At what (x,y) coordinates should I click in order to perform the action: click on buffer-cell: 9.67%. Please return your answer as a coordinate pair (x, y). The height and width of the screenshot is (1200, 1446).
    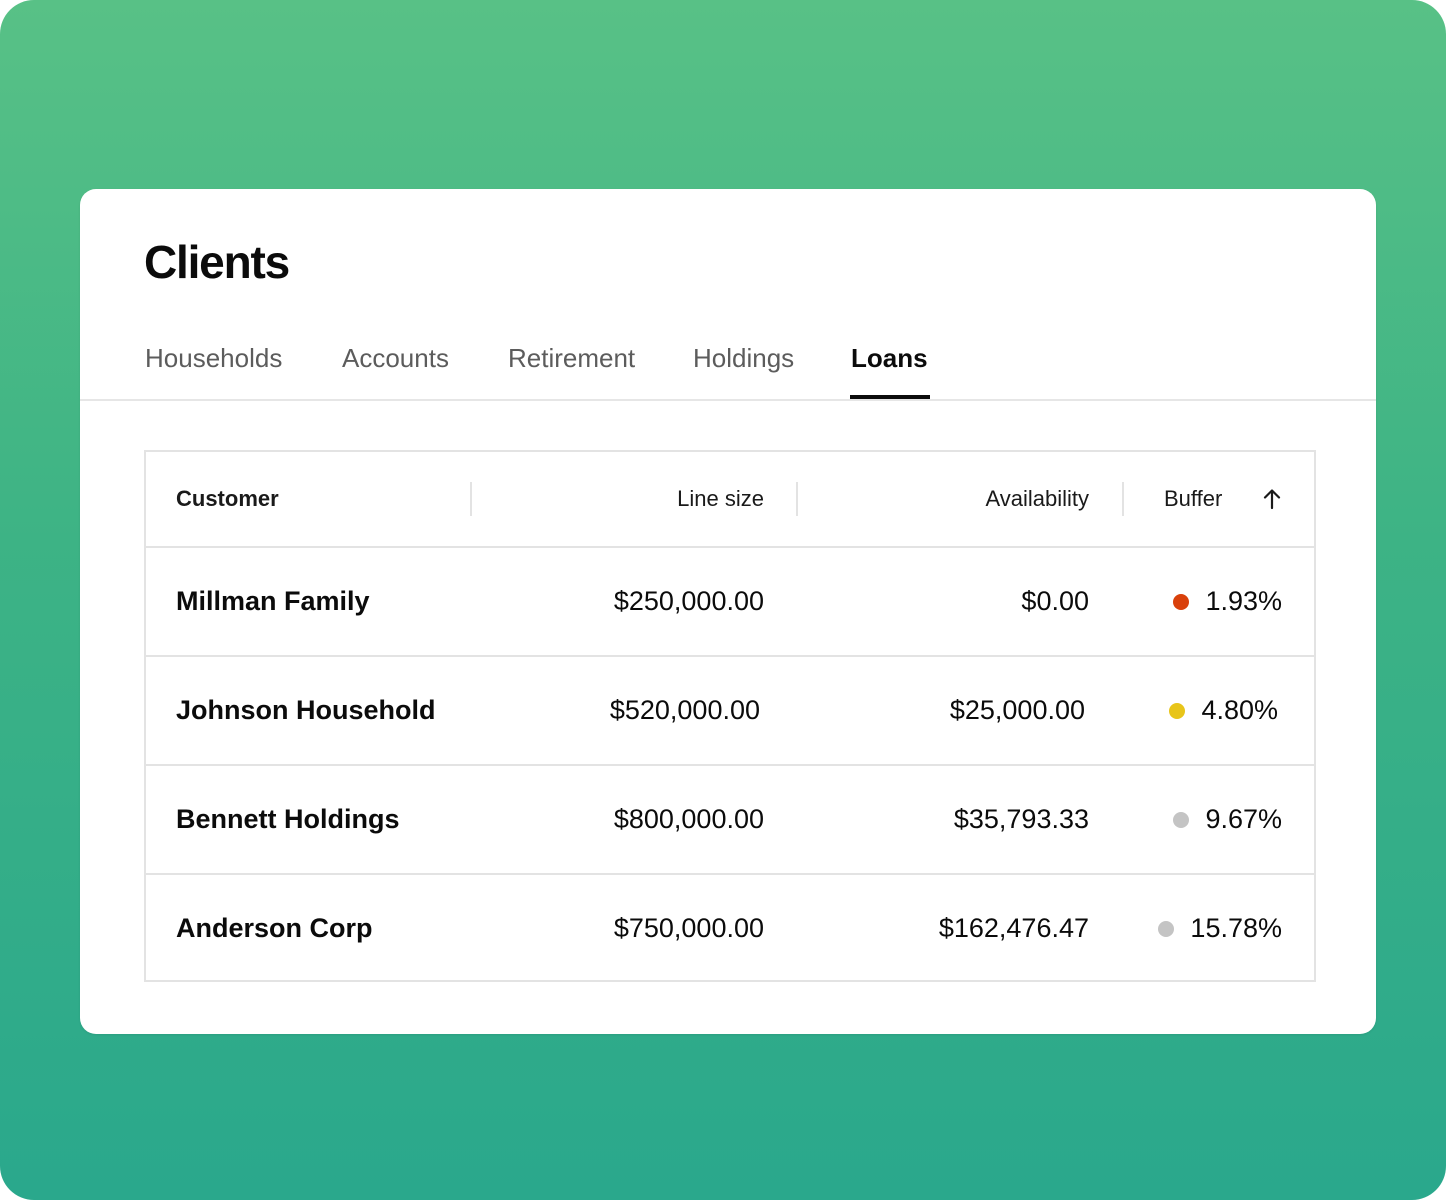
    Looking at the image, I should click on (1209, 819).